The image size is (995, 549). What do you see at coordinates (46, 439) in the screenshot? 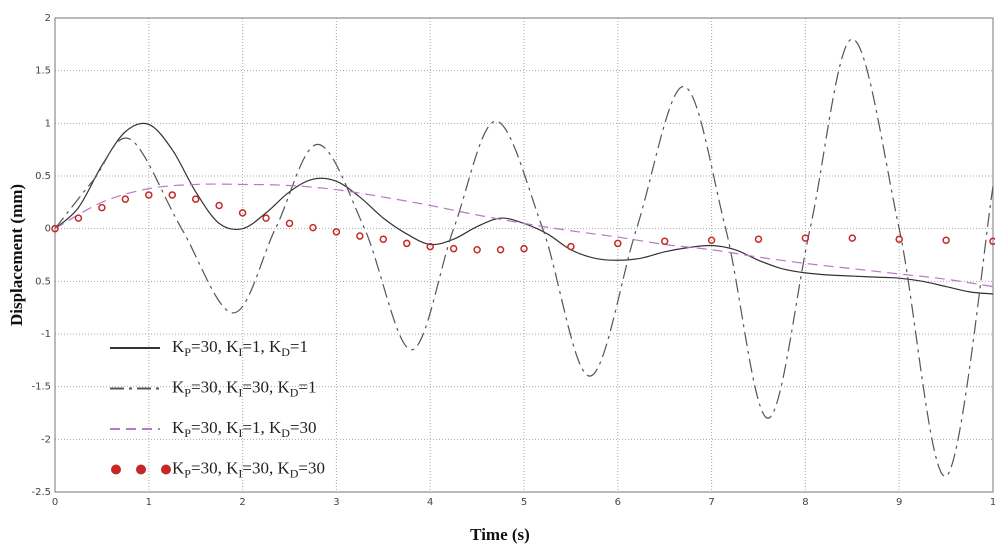
I see `y-tick-label: -2` at bounding box center [46, 439].